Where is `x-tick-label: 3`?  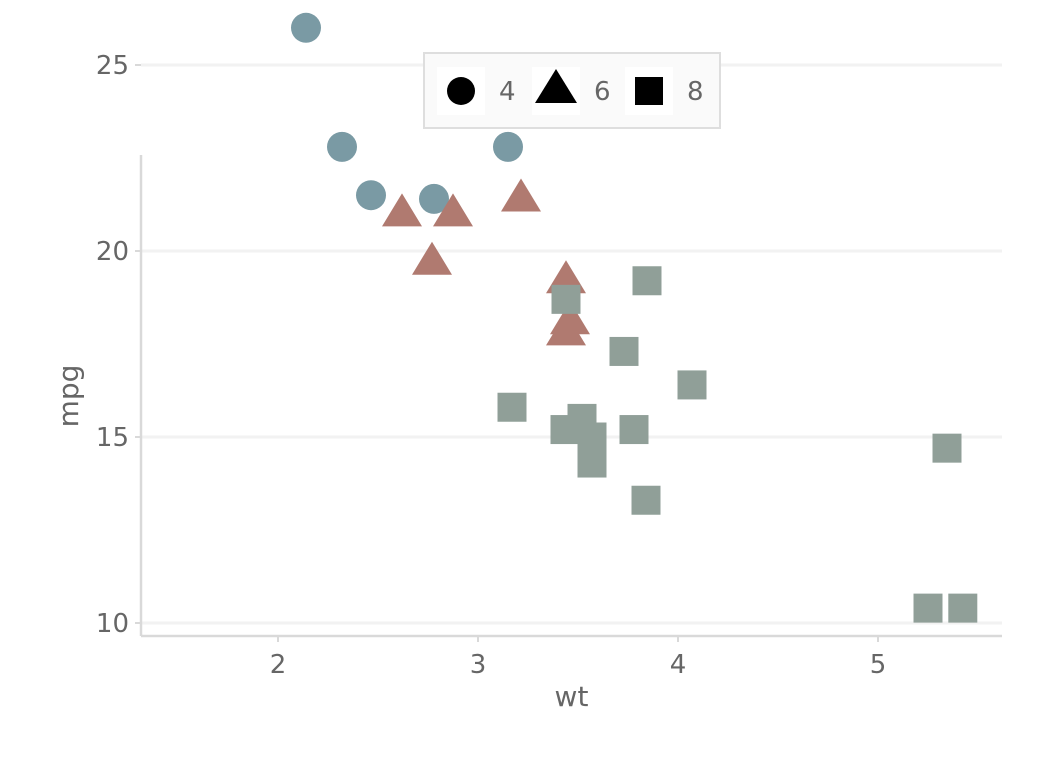
x-tick-label: 3 is located at coordinates (478, 665).